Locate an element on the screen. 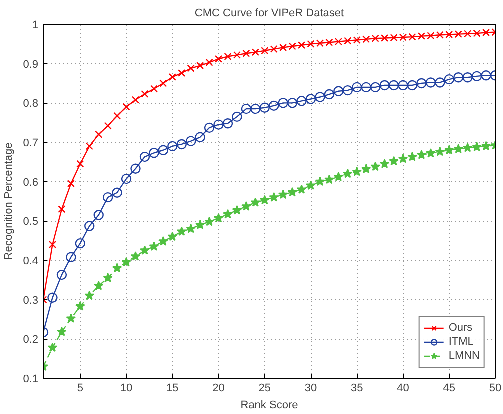  y-tick-label: 0.1 is located at coordinates (31, 380).